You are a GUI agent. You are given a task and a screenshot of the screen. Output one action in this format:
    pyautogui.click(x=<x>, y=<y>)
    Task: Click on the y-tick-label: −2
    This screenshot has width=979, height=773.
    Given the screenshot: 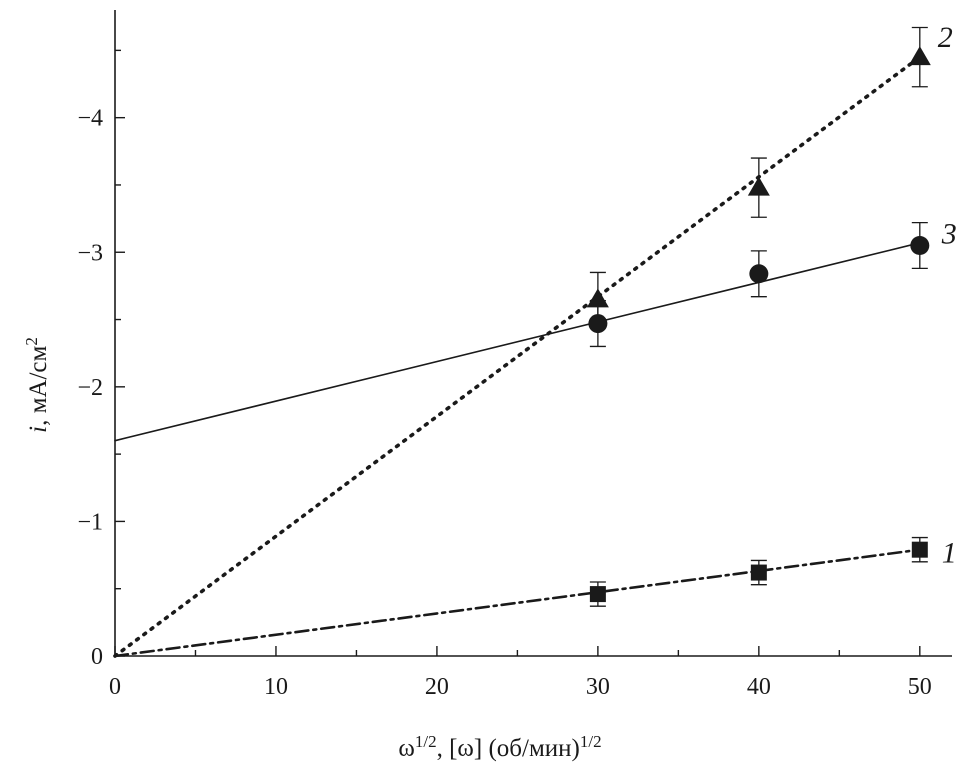 What is the action you would take?
    pyautogui.click(x=90, y=388)
    